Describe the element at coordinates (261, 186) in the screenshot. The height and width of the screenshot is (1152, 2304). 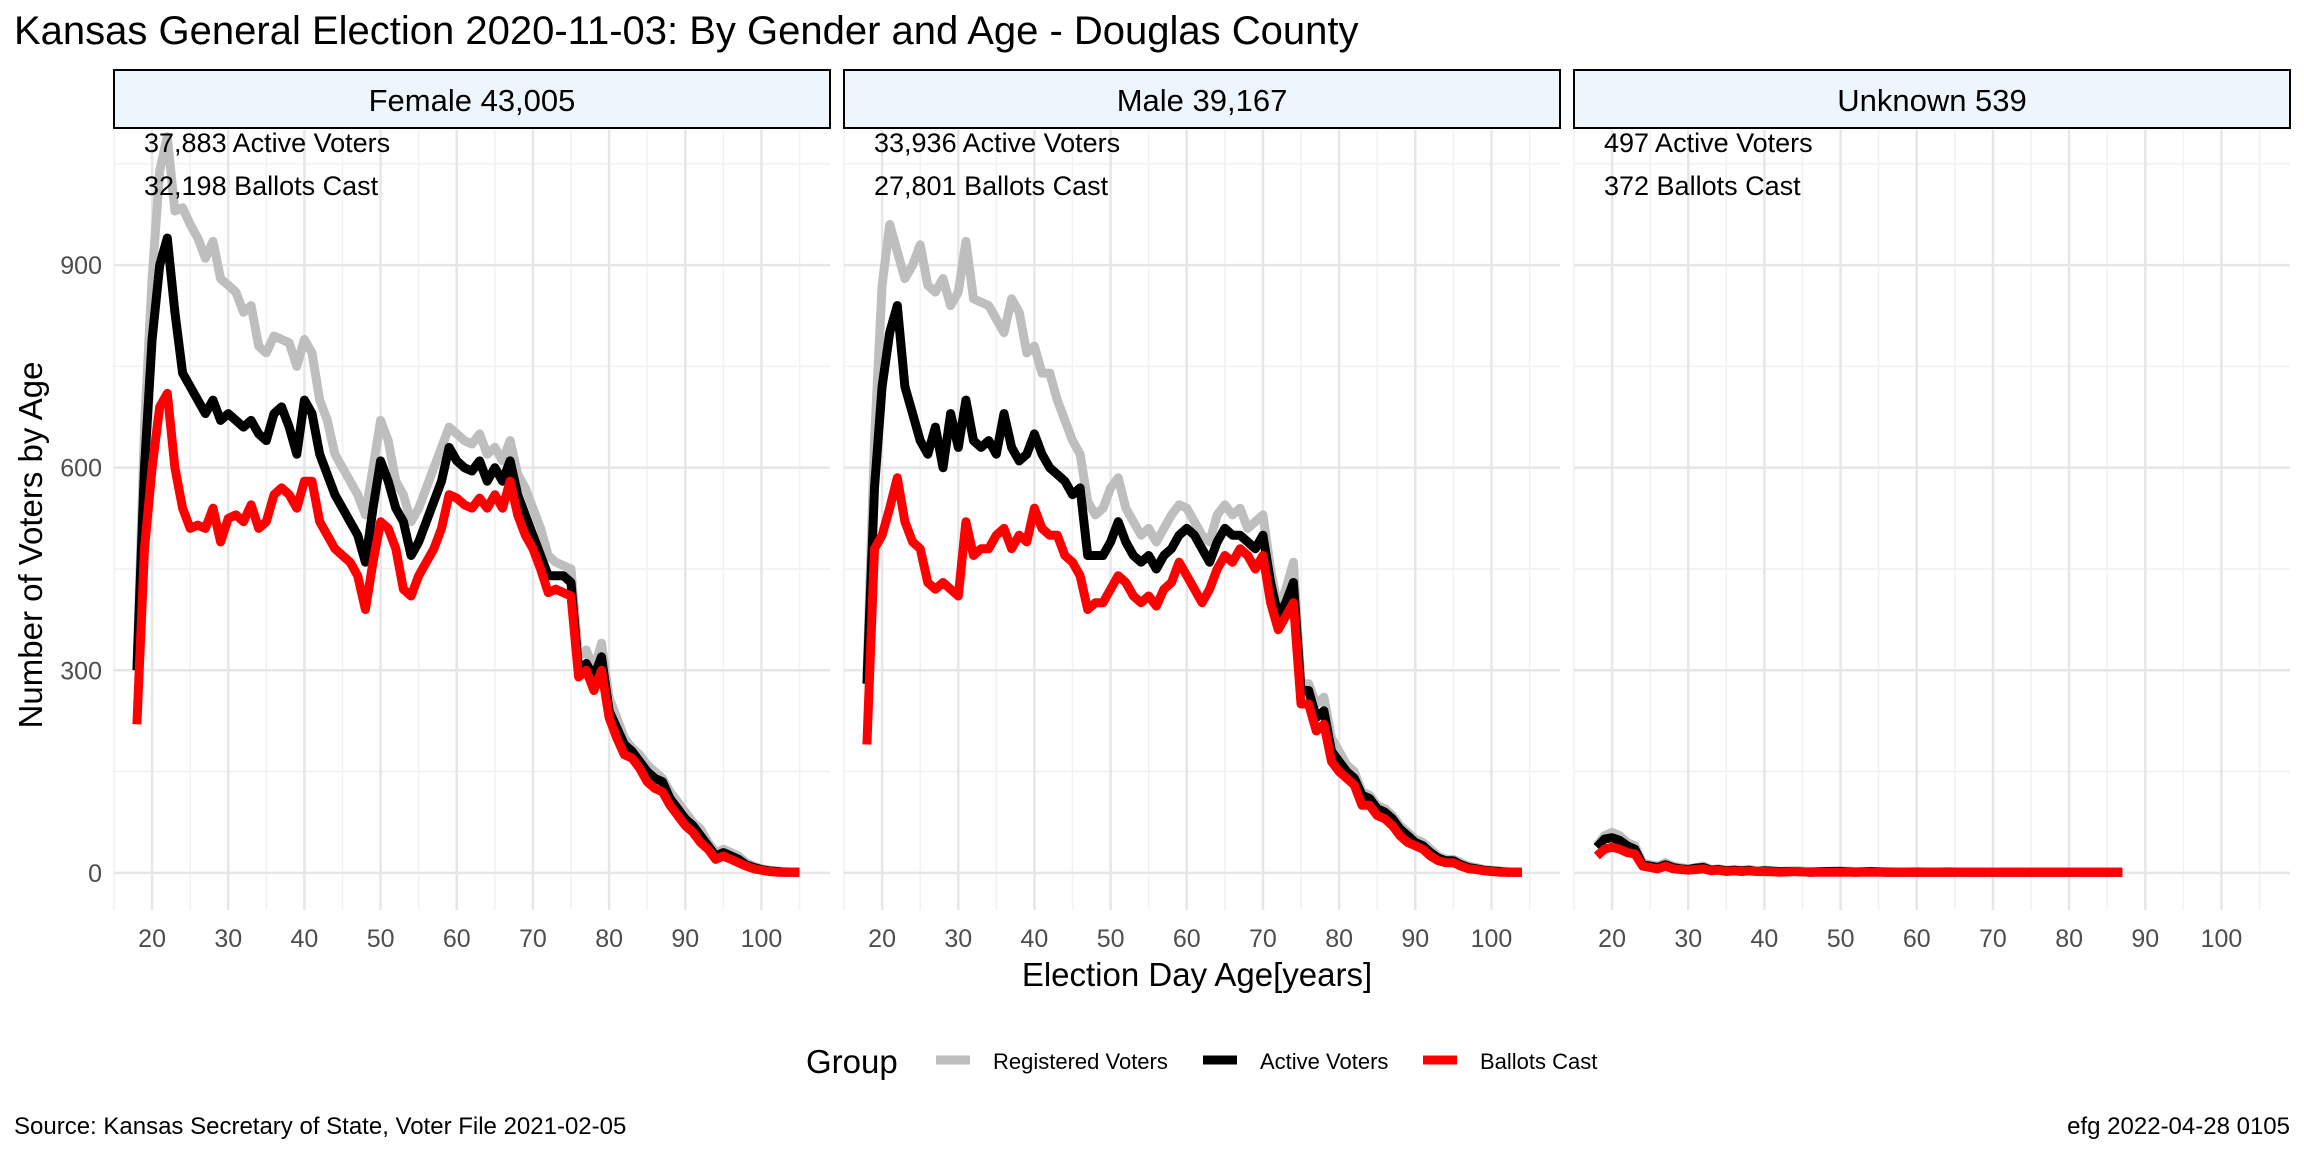
I see `panel-annotation: 32,198 Ballots Cast` at that location.